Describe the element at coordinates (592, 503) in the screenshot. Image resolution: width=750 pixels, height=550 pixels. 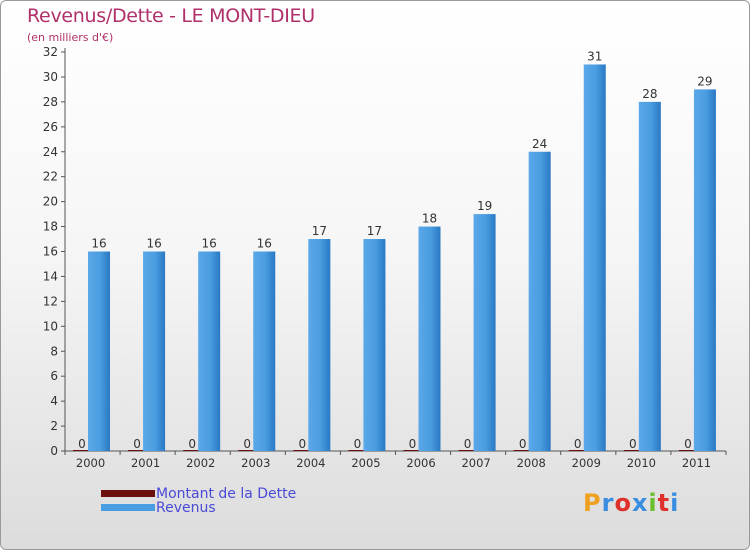
I see `logo-letter: P` at that location.